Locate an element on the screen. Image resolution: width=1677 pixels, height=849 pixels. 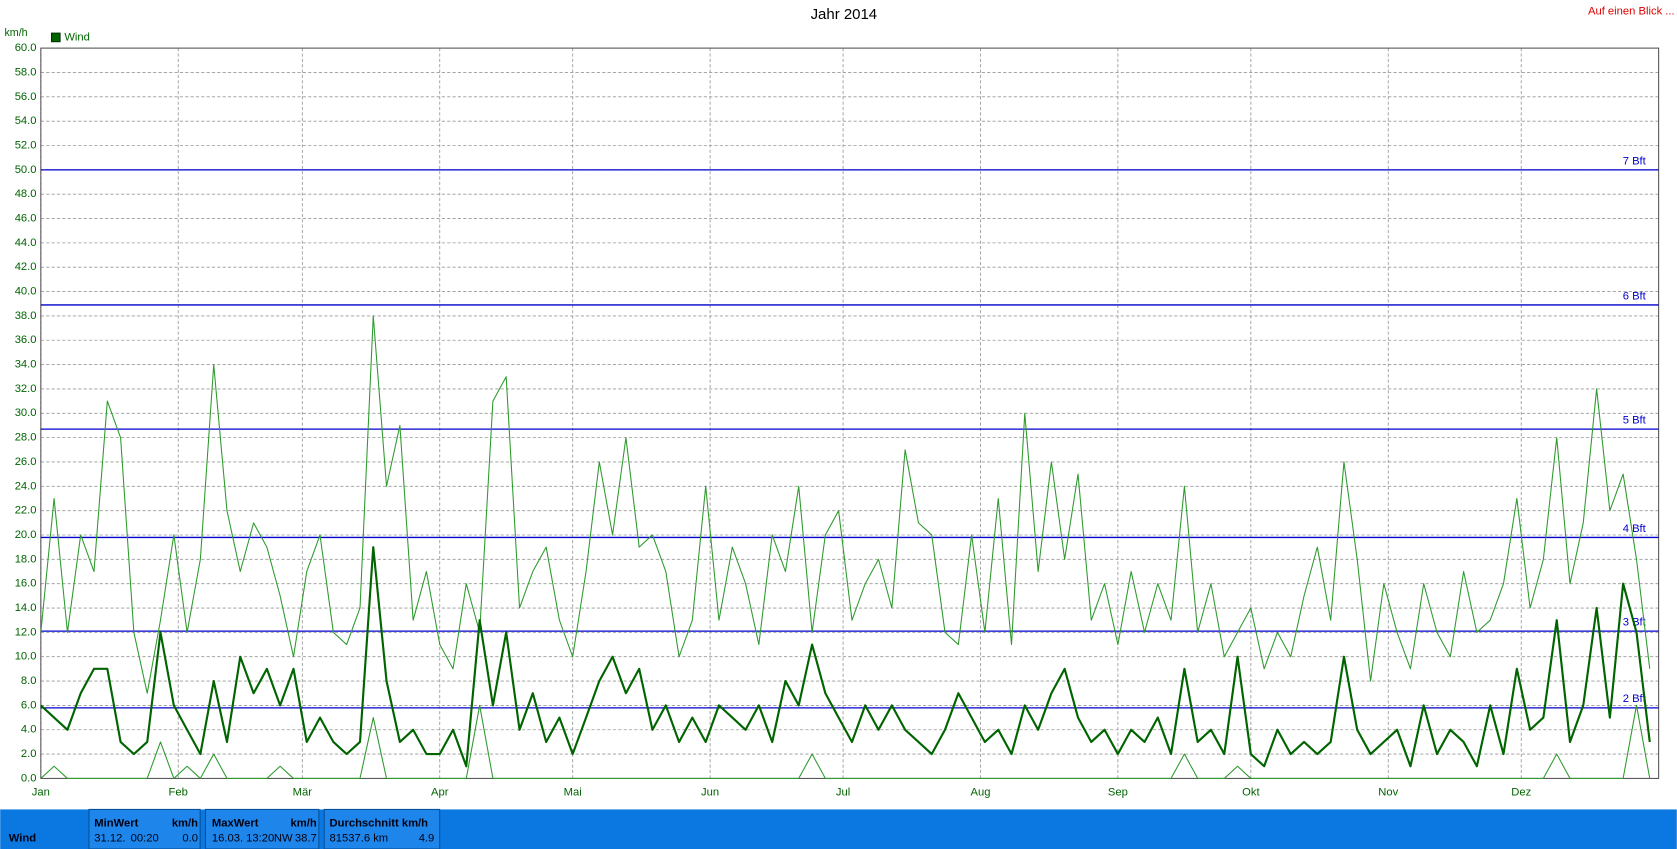
y-tick-label: 32.0 is located at coordinates (26, 389).